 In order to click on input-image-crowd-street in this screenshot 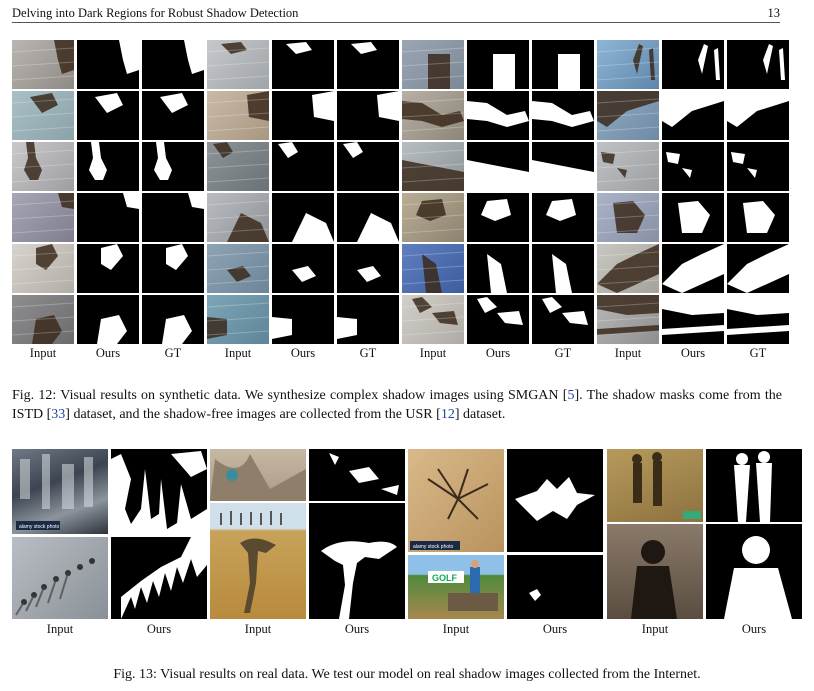, I will do `click(60, 578)`.